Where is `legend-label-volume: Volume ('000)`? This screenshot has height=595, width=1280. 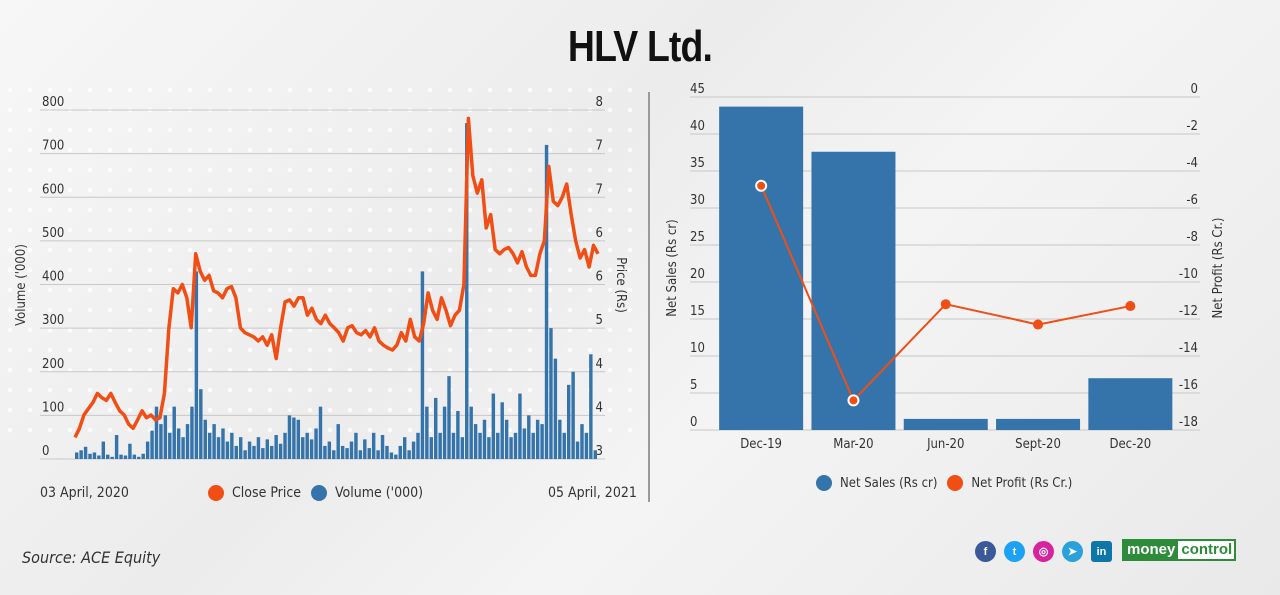 legend-label-volume: Volume ('000) is located at coordinates (379, 493).